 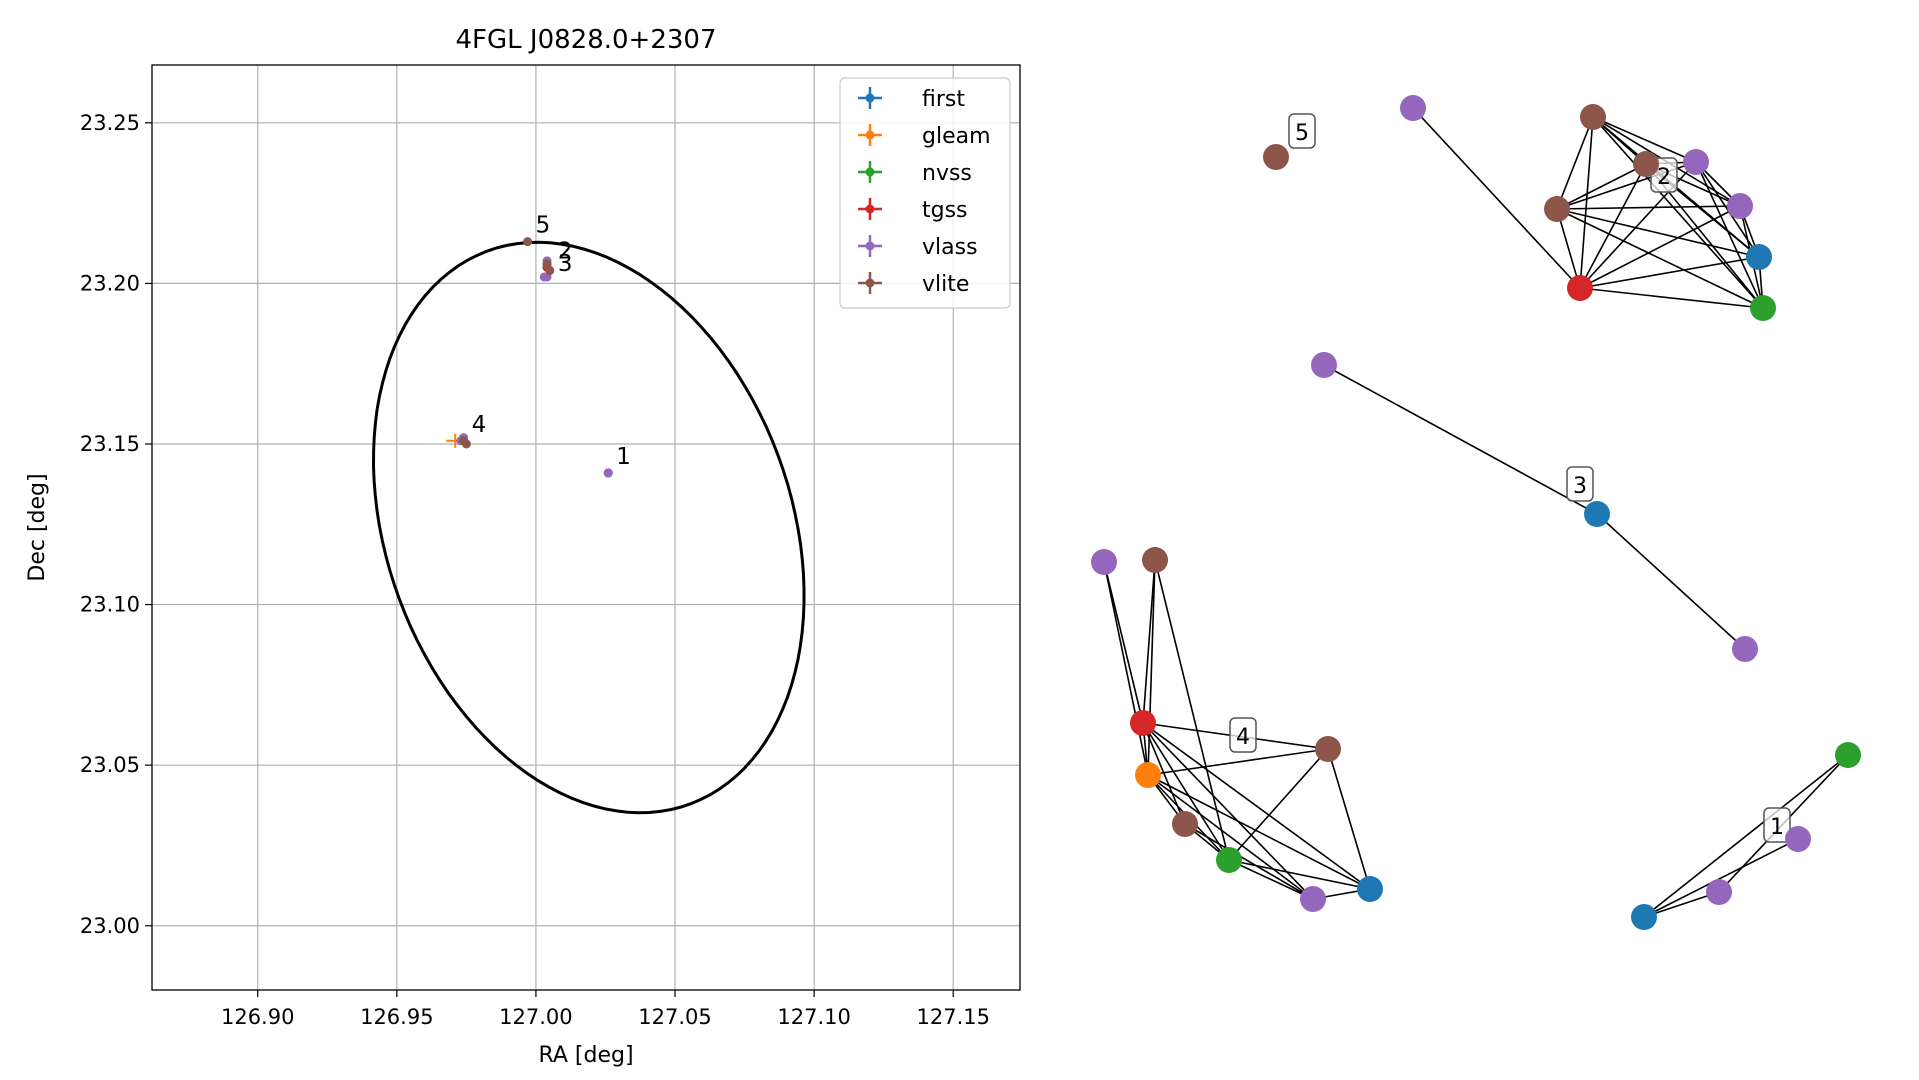 I want to click on legend-label: tgss, so click(x=945, y=210).